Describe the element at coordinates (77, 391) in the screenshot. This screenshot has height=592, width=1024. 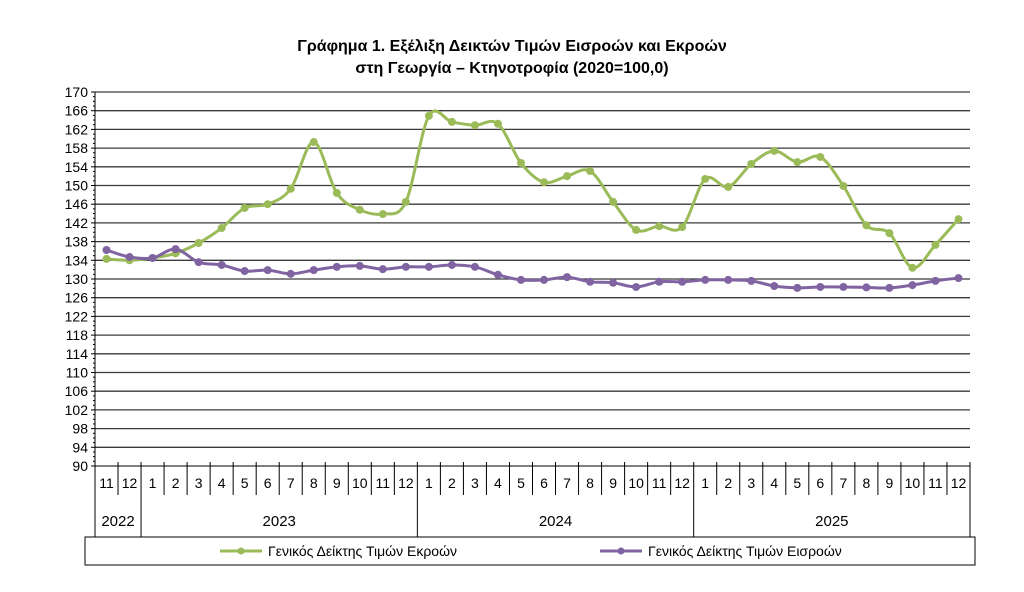
I see `y-tick-label: 106` at that location.